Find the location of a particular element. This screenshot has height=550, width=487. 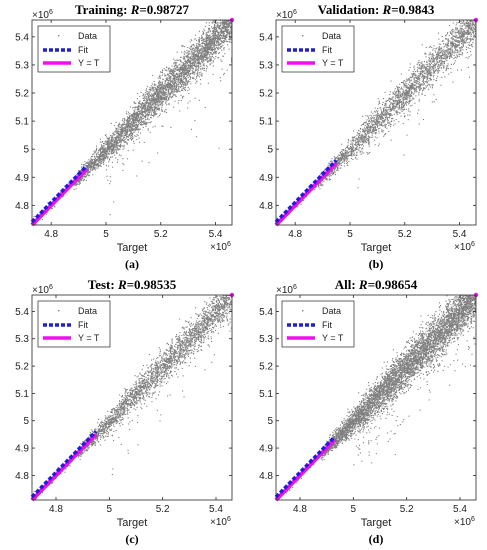

chart-title: Validation: R=0.9843 is located at coordinates (376, 9).